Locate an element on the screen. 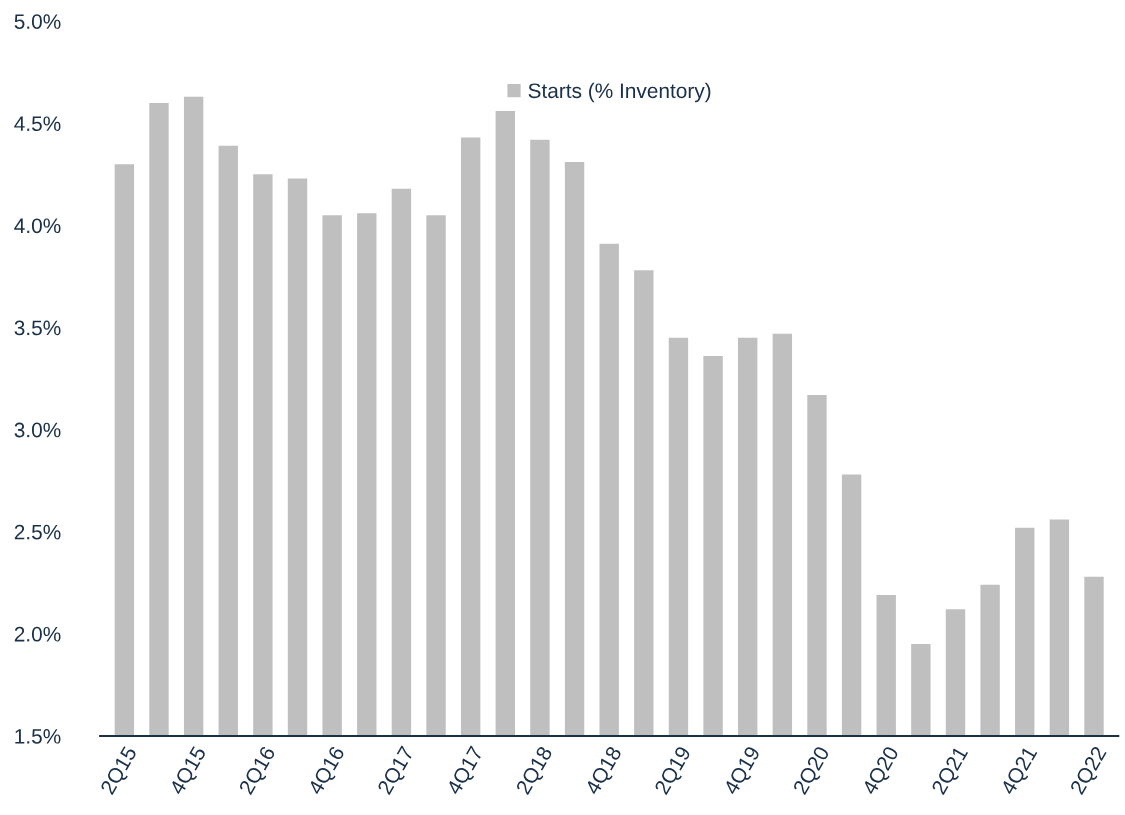 This screenshot has height=815, width=1125. y-tick-label: 4.5% is located at coordinates (37, 124).